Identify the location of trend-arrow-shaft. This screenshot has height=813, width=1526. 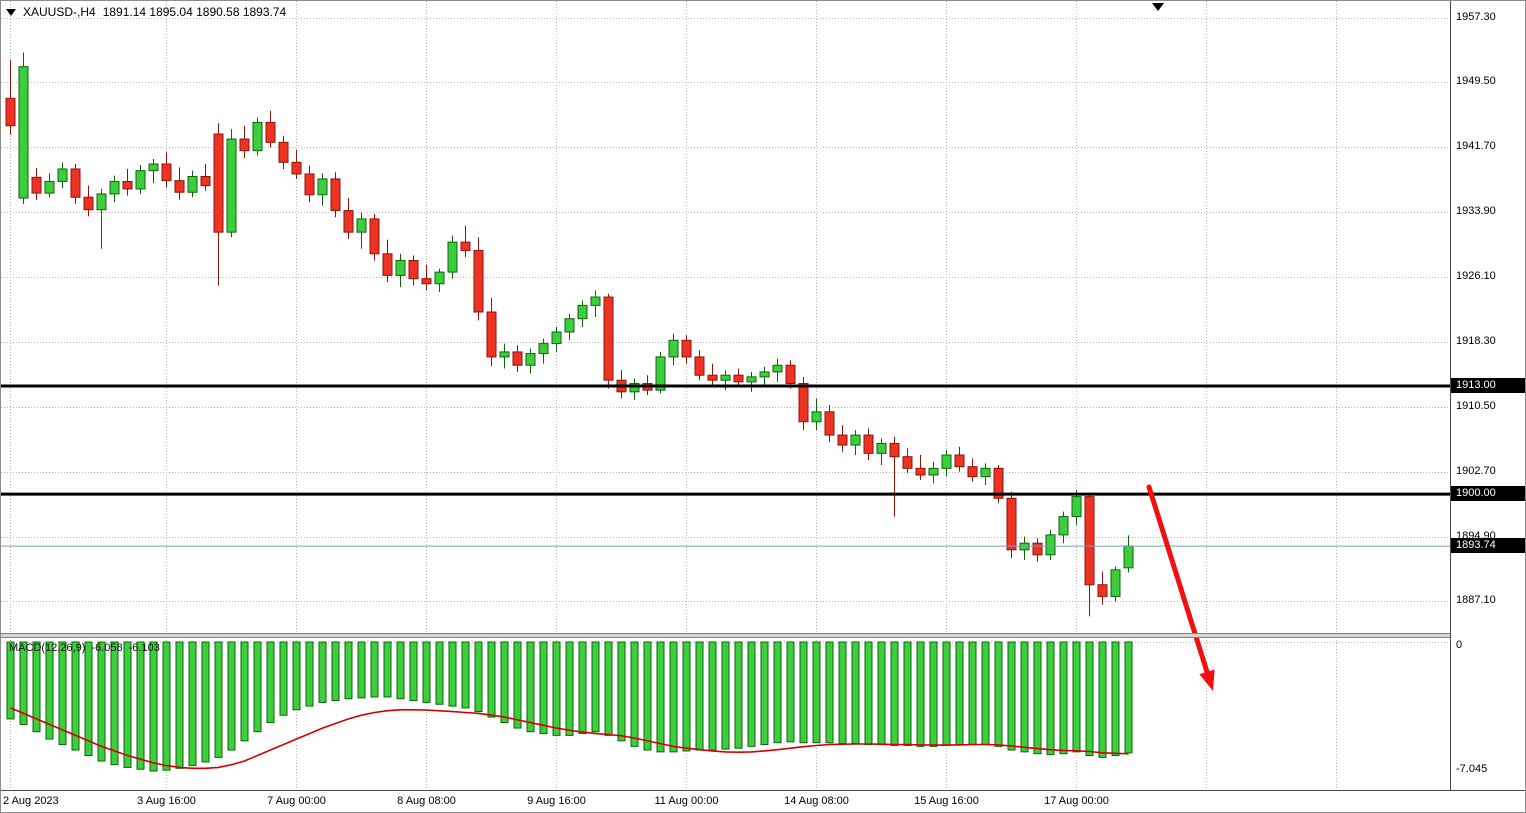
(1178, 579).